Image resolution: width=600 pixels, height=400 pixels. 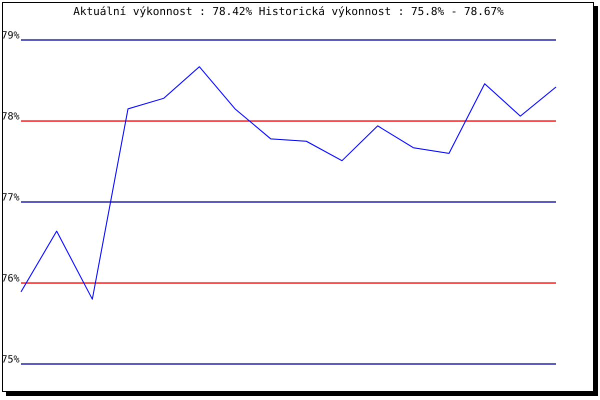 What do you see at coordinates (10, 279) in the screenshot?
I see `y-tick-label: 76%` at bounding box center [10, 279].